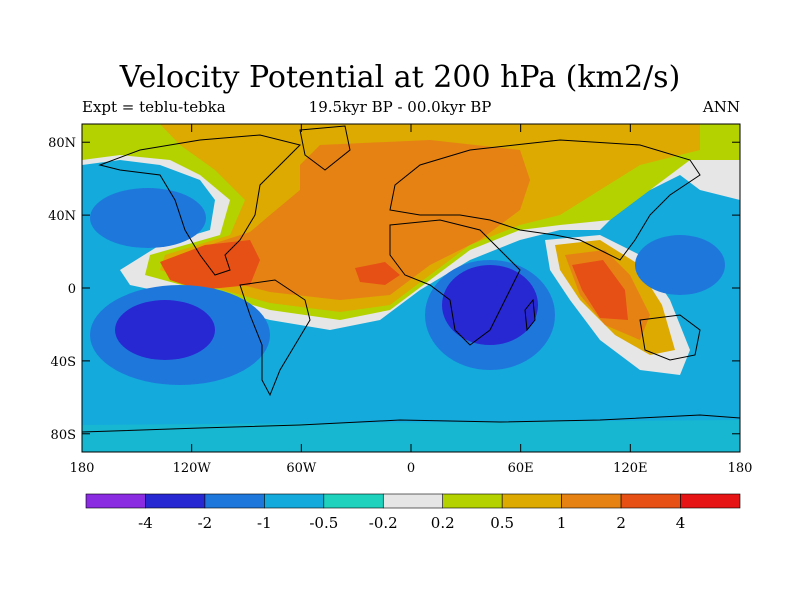  What do you see at coordinates (600, 290) in the screenshot?
I see `contour-red-indian` at bounding box center [600, 290].